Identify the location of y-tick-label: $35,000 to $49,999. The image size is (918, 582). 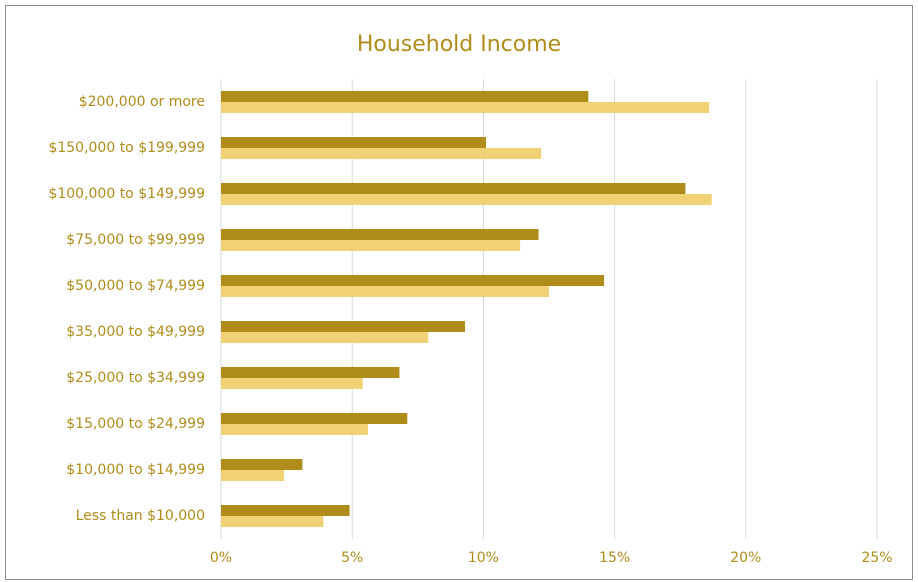
(135, 332).